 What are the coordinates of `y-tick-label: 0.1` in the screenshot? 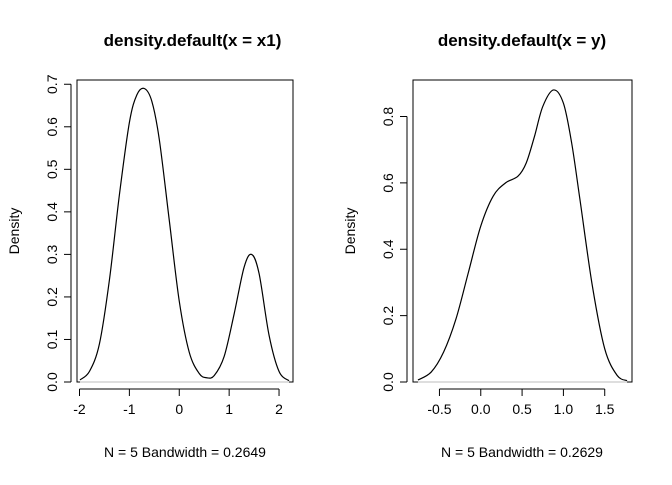 It's located at (52, 340).